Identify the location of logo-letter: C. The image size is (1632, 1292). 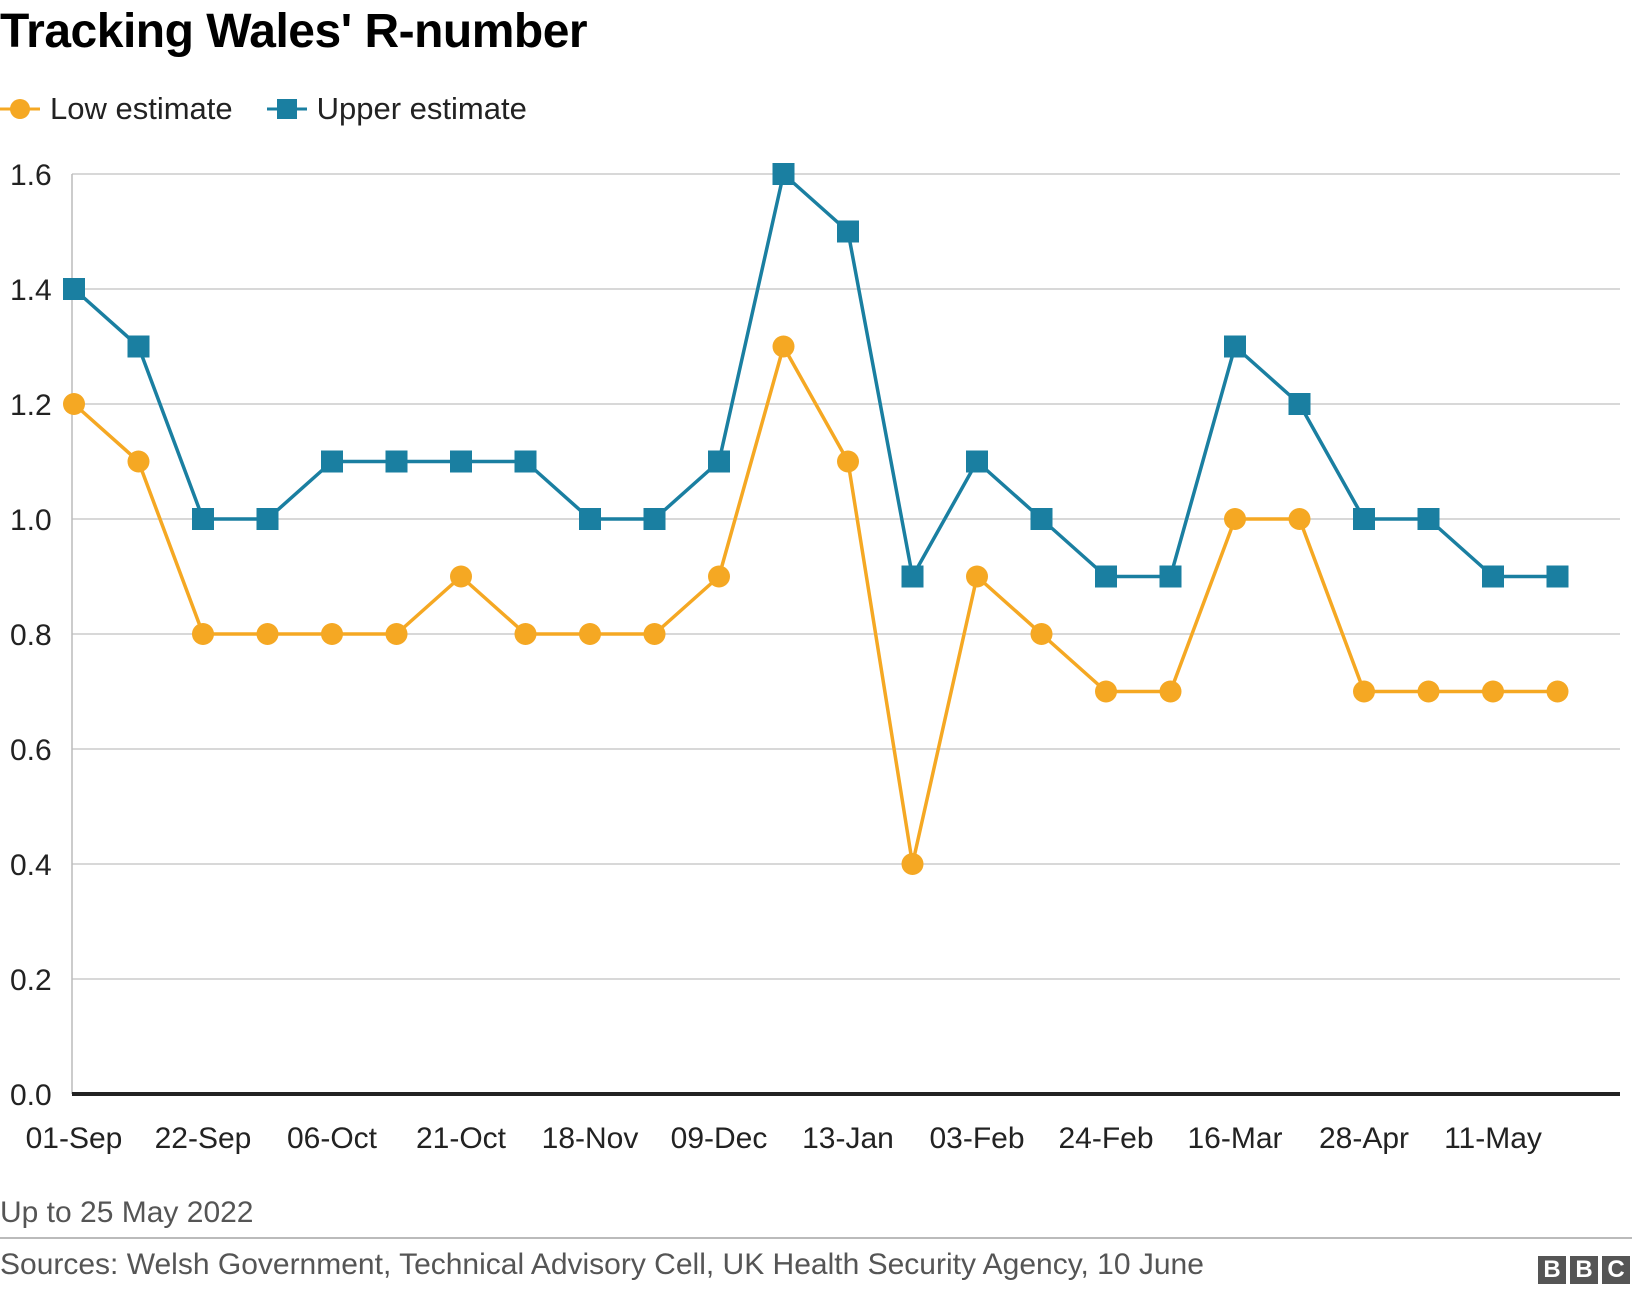
(1616, 1270).